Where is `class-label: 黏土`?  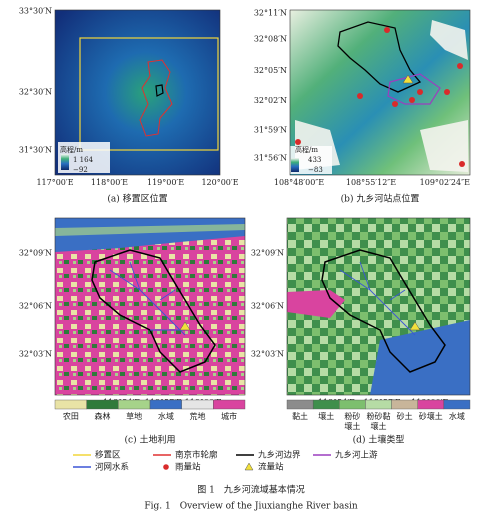
class-label: 黏土 is located at coordinates (300, 416).